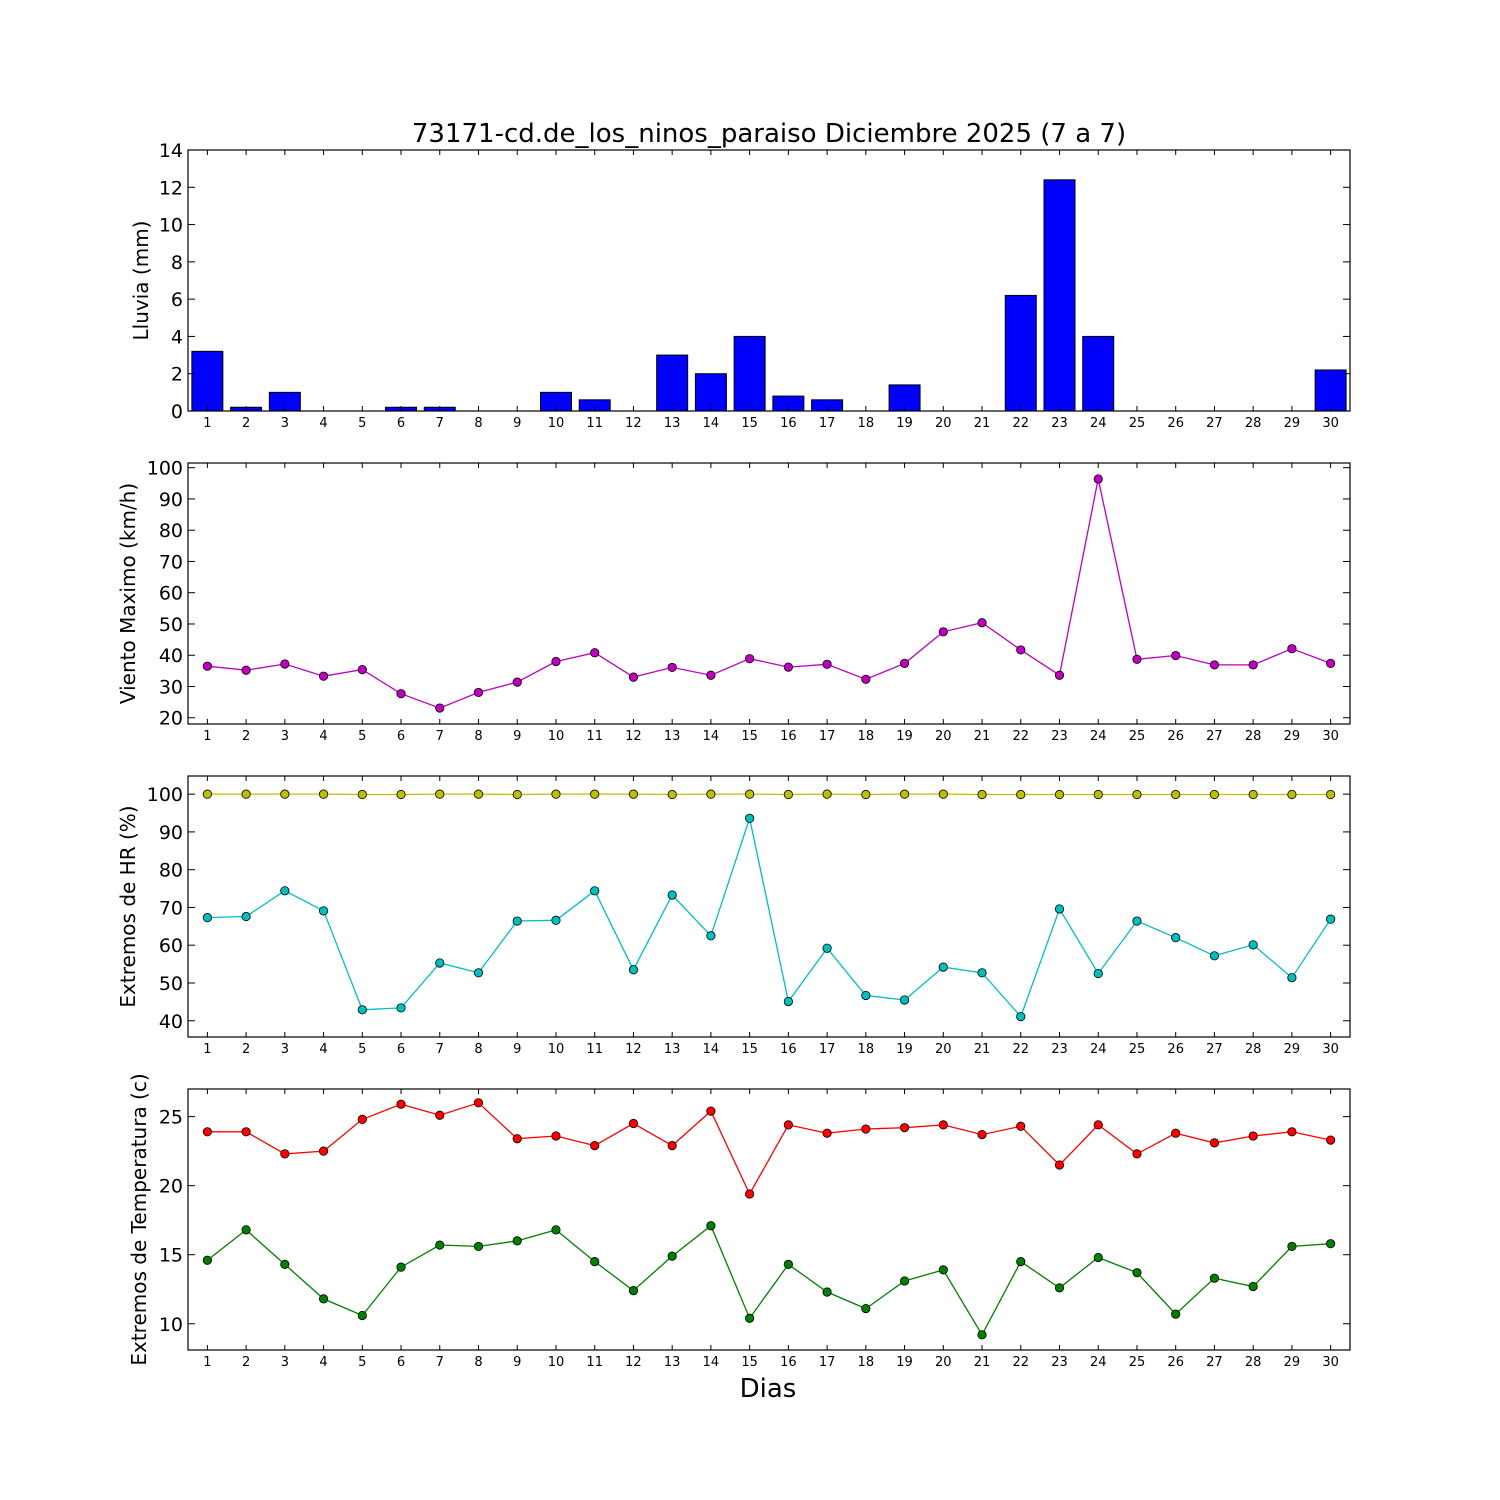  Describe the element at coordinates (1214, 423) in the screenshot. I see `x-tick-label: 27` at that location.